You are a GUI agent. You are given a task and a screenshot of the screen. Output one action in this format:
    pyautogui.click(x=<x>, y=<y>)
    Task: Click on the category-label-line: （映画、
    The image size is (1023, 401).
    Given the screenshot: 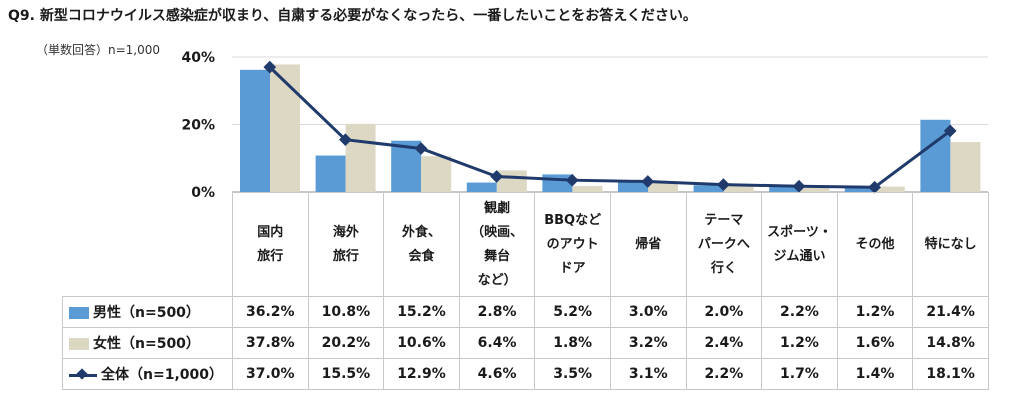 What is the action you would take?
    pyautogui.click(x=497, y=232)
    